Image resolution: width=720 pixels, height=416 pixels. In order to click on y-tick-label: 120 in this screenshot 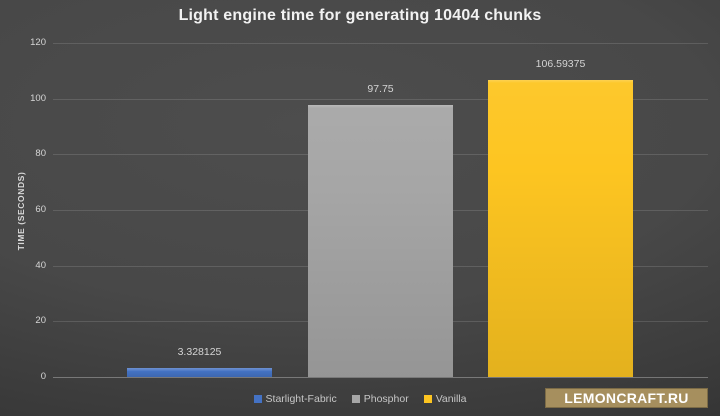, I will do `click(38, 42)`.